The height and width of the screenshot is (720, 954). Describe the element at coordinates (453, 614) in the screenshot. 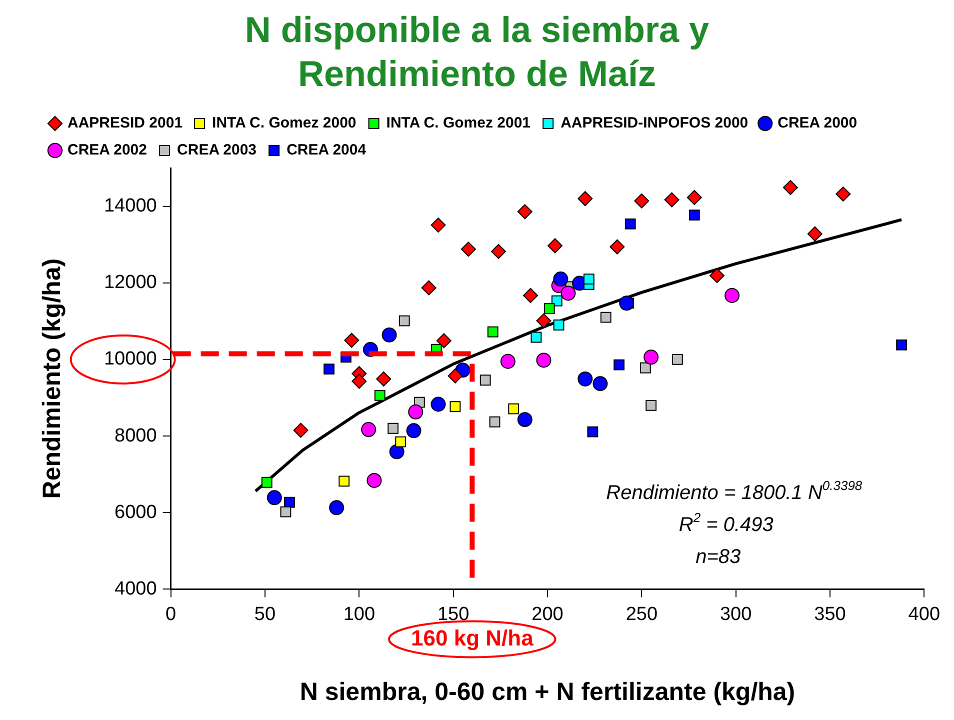

I see `x-tick-label: 150` at that location.